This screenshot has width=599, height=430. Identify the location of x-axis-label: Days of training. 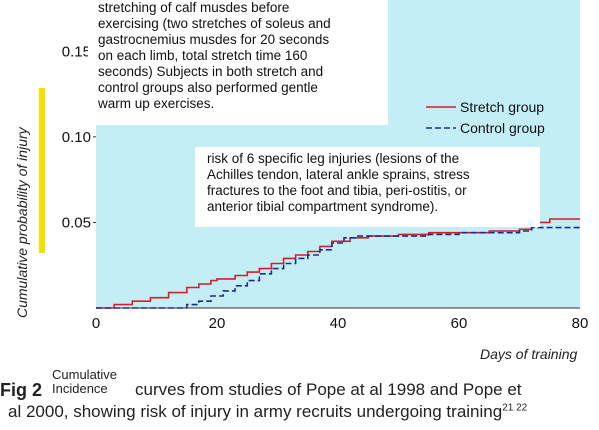
(528, 354).